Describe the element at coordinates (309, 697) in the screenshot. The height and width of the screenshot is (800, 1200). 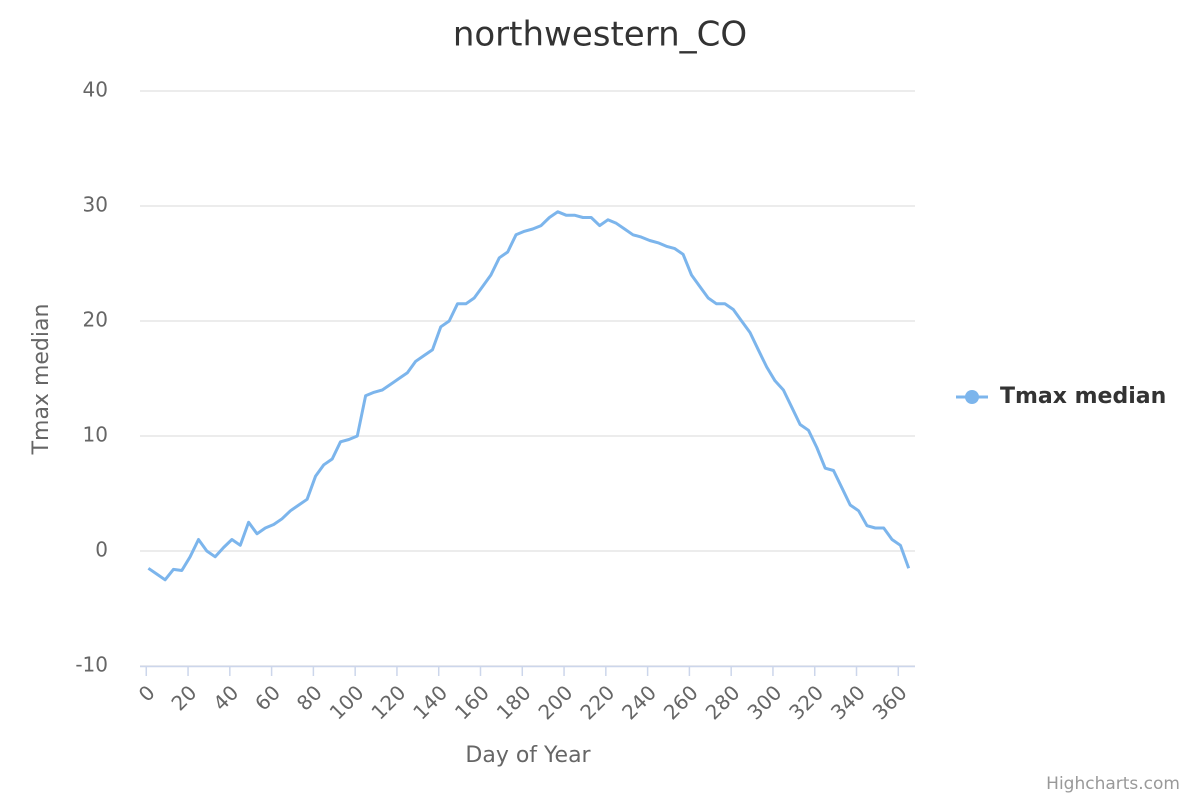
I see `x-tick-label: 80` at that location.